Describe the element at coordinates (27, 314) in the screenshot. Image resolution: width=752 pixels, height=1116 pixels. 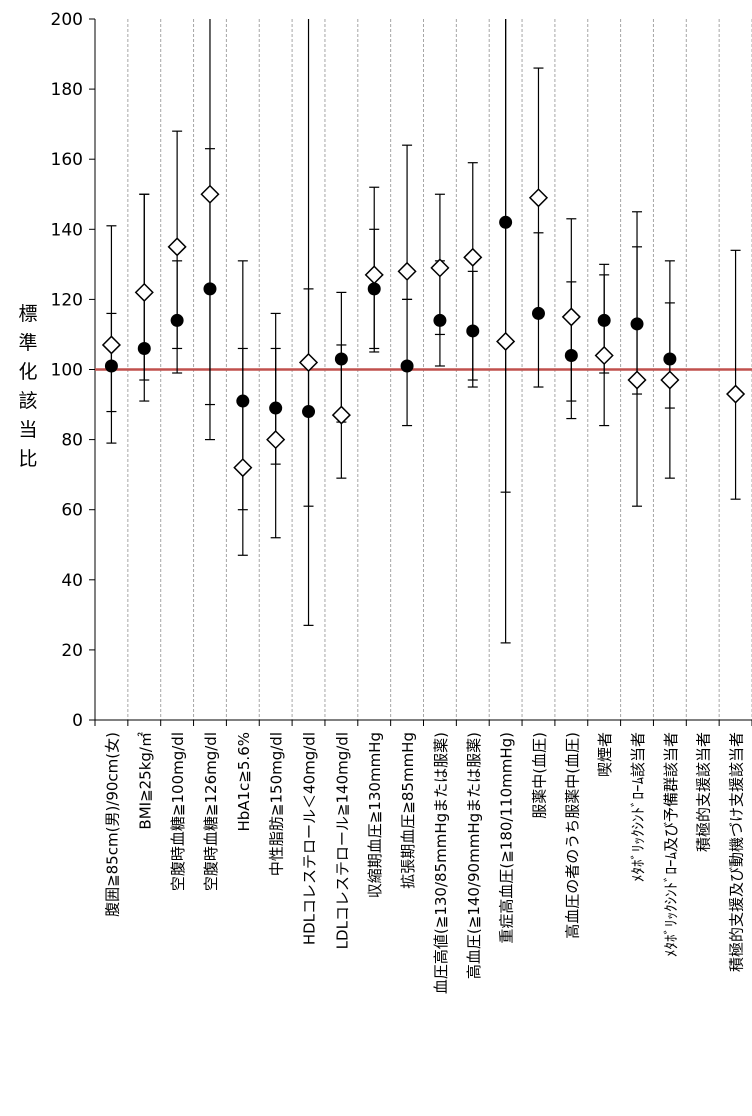
I see `y-axis-label-char: 標` at that location.